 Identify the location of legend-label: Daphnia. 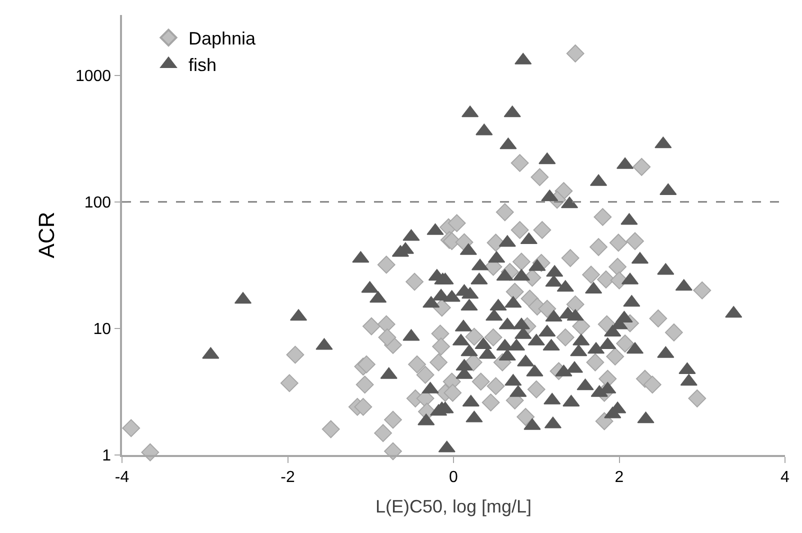
(222, 38).